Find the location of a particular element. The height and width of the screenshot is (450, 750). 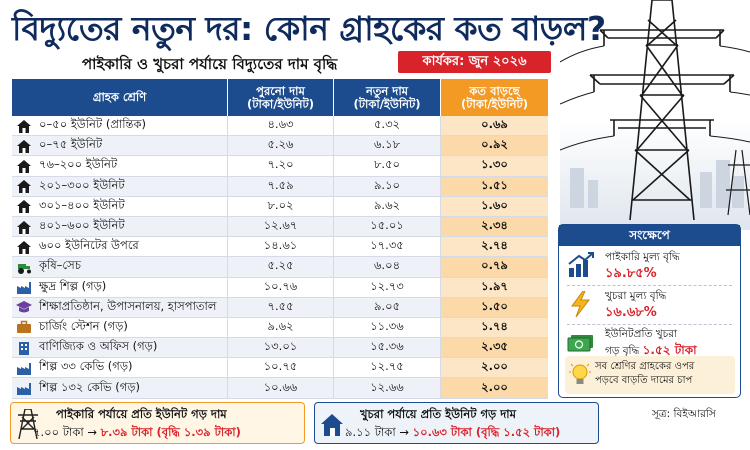

row-old-price: ১২.৬৭ is located at coordinates (281, 226).